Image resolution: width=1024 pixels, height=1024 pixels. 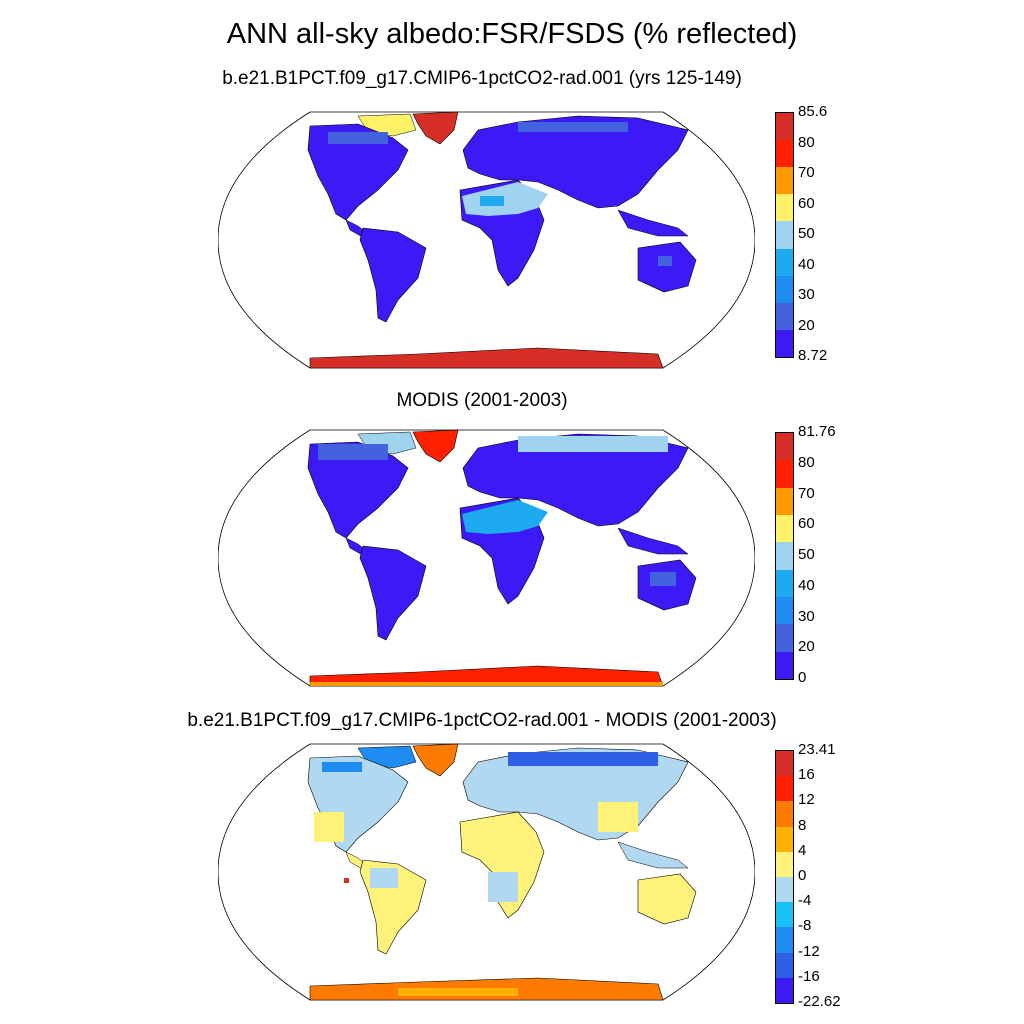 I want to click on difference-map, so click(x=486, y=872).